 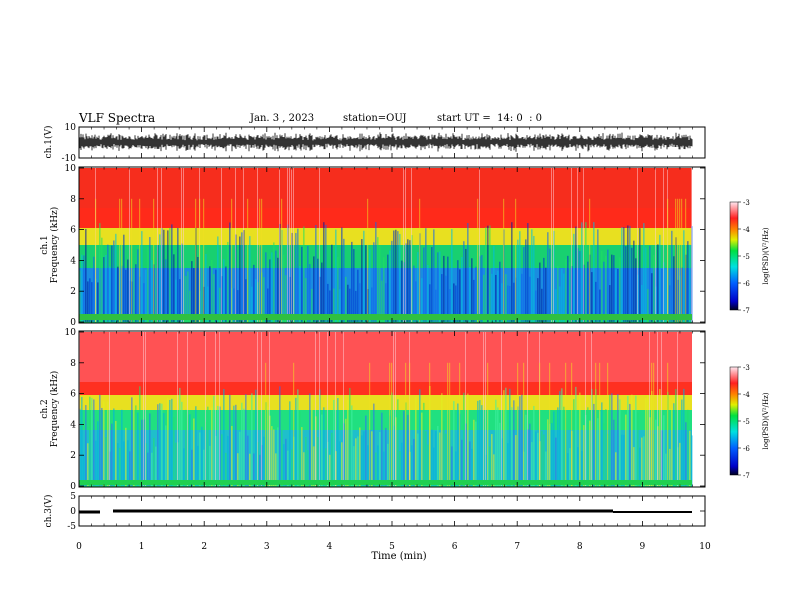 What do you see at coordinates (204, 547) in the screenshot?
I see `time-tick-label: 2` at bounding box center [204, 547].